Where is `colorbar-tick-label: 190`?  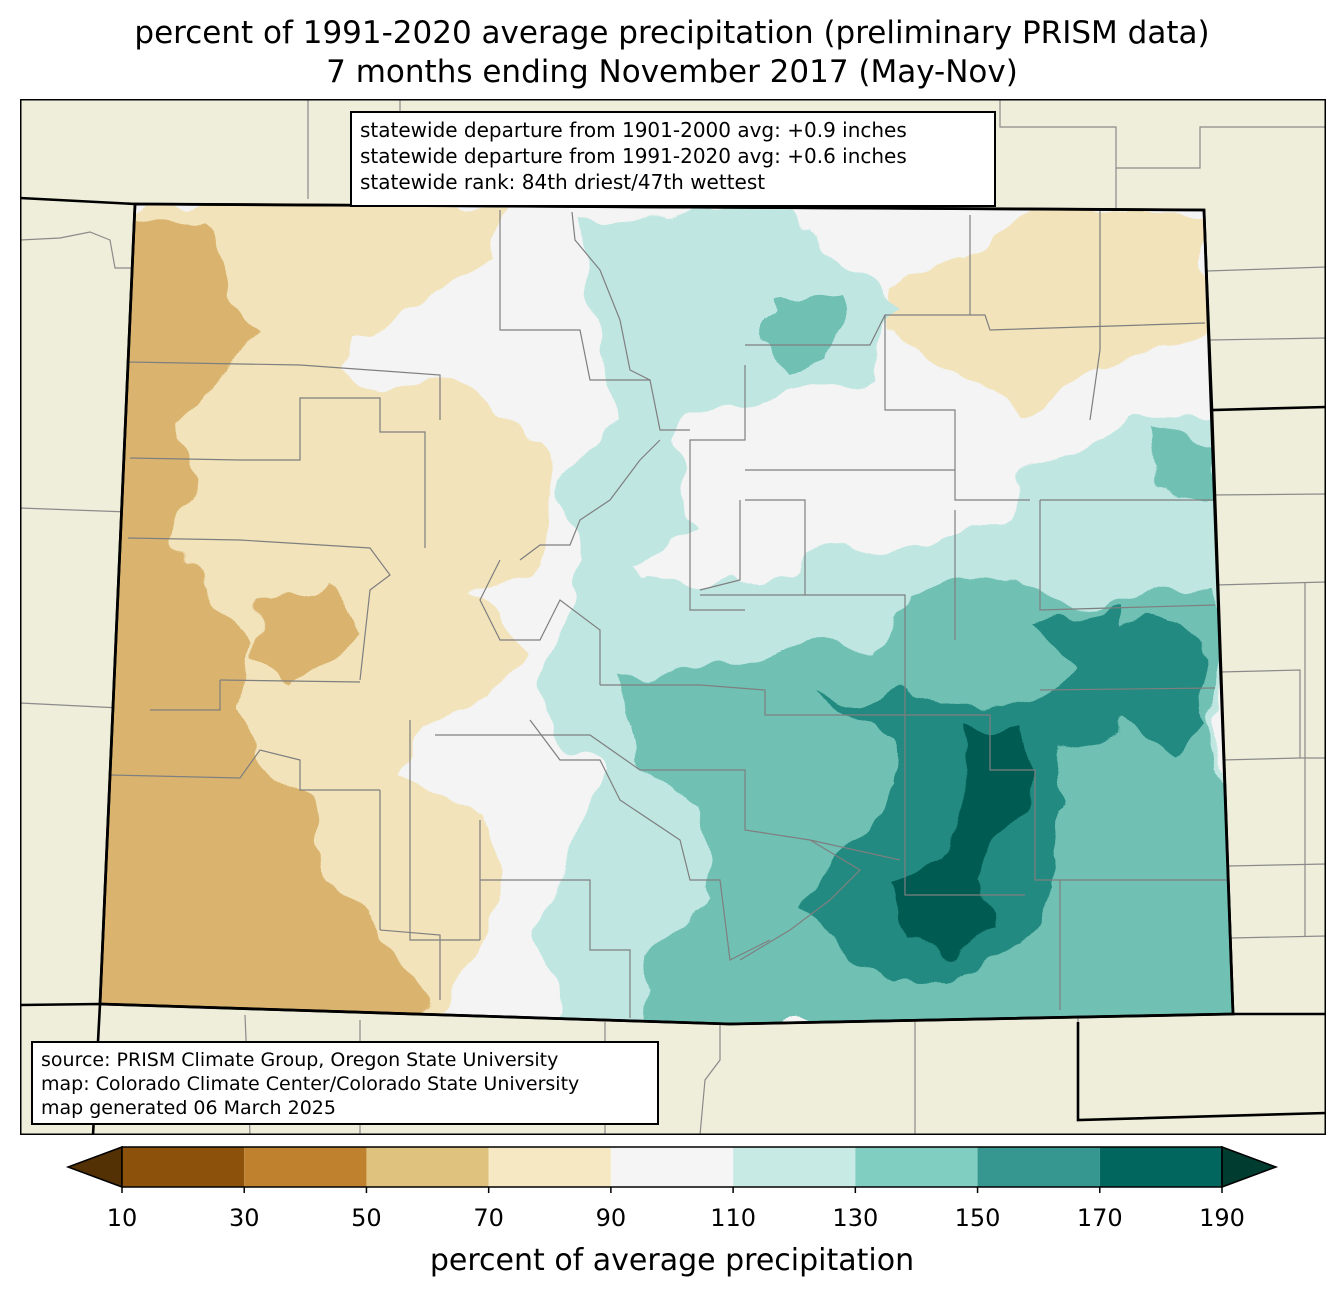
colorbar-tick-label: 190 is located at coordinates (1222, 1218).